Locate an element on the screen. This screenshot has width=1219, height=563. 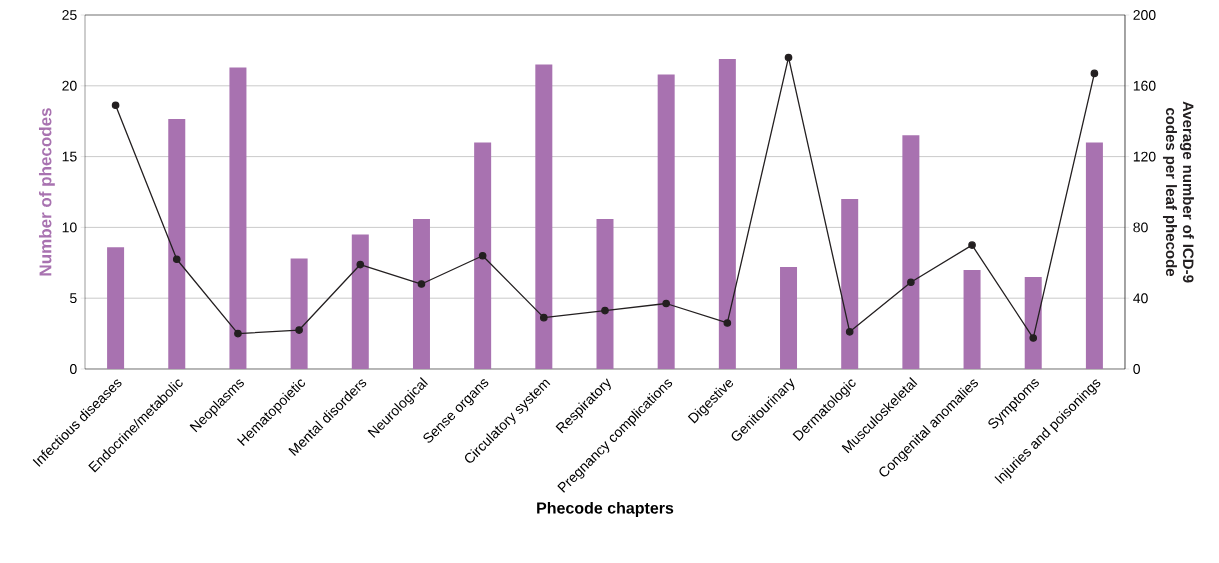
y2-axis-title: Average number of ICD-9 codes per leaf phecode is located at coordinates (1178, 192).